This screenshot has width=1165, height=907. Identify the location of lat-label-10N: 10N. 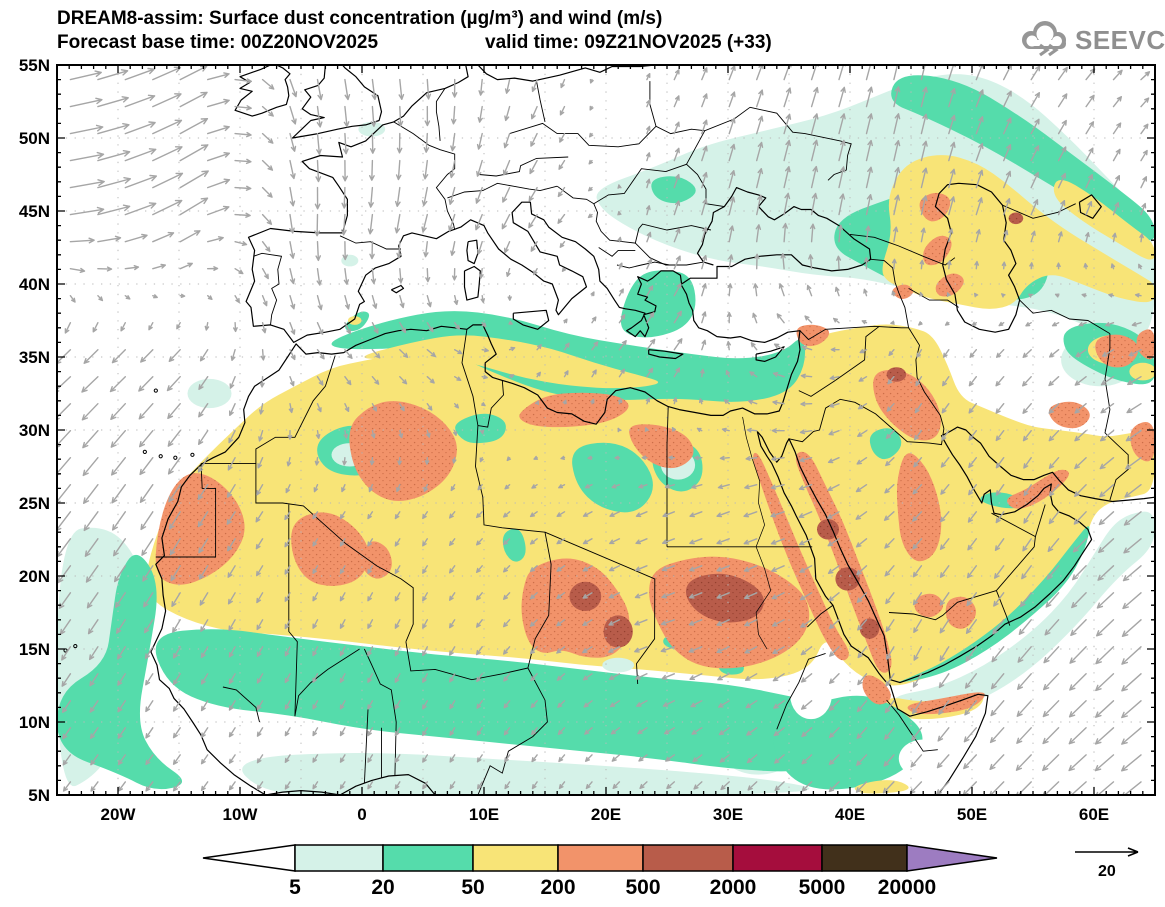
(34, 722).